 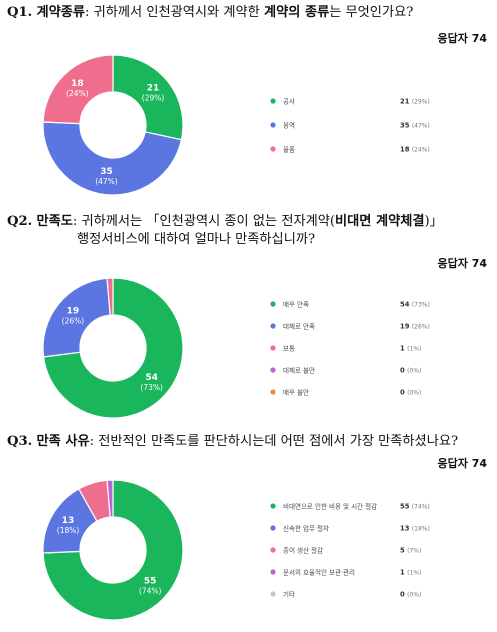 What do you see at coordinates (371, 12) in the screenshot?
I see `q1-text-2: 는 무엇인가요?` at bounding box center [371, 12].